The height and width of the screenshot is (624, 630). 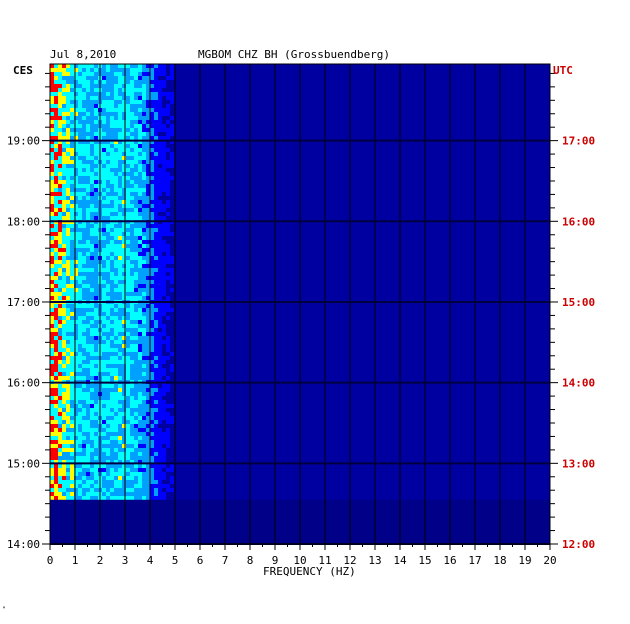 What do you see at coordinates (250, 560) in the screenshot?
I see `x-tick-label-8: 8` at bounding box center [250, 560].